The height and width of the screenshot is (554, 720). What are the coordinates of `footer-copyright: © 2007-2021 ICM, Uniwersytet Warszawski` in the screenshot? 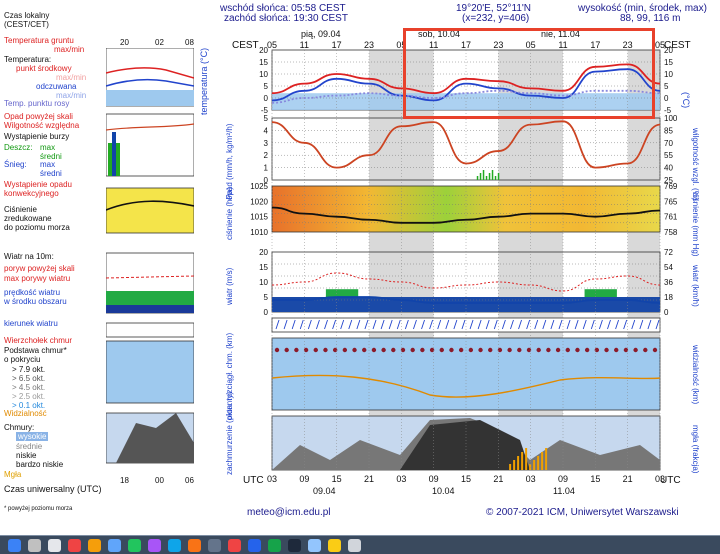 It's located at (582, 512).